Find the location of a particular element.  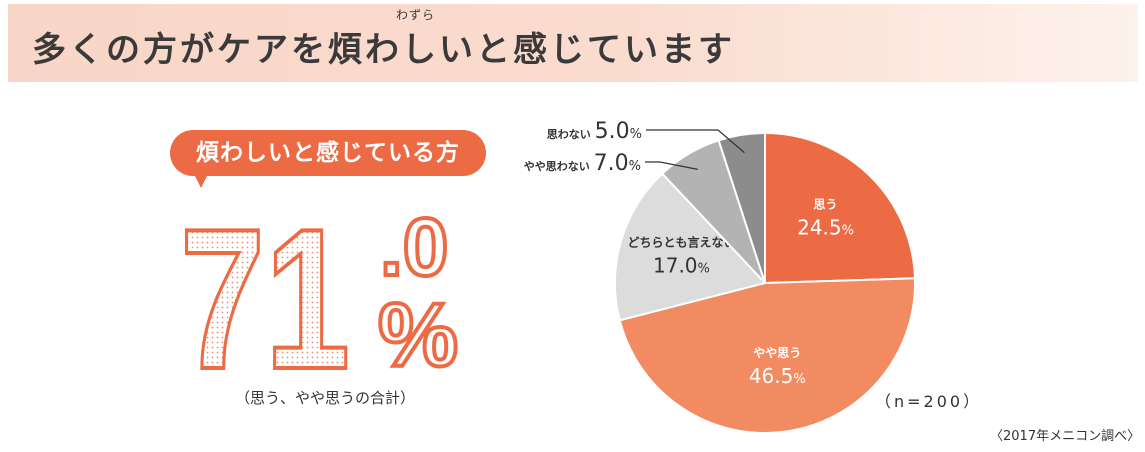

pie-slice-outside-label-4: 思わない 5.0% is located at coordinates (594, 131).